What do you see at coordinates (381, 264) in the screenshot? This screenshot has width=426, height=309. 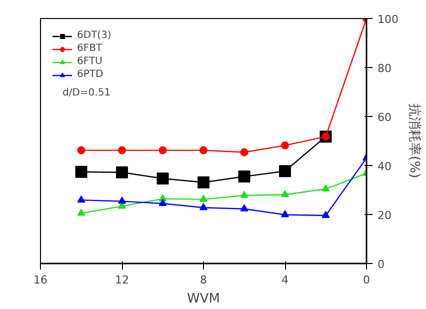 I see `y-tick-label: 0` at bounding box center [381, 264].